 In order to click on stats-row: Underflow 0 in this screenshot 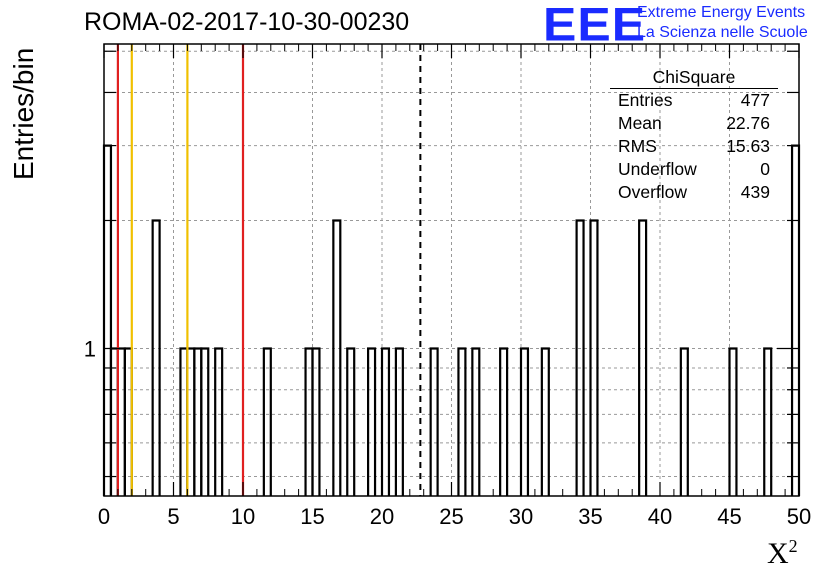, I will do `click(694, 169)`.